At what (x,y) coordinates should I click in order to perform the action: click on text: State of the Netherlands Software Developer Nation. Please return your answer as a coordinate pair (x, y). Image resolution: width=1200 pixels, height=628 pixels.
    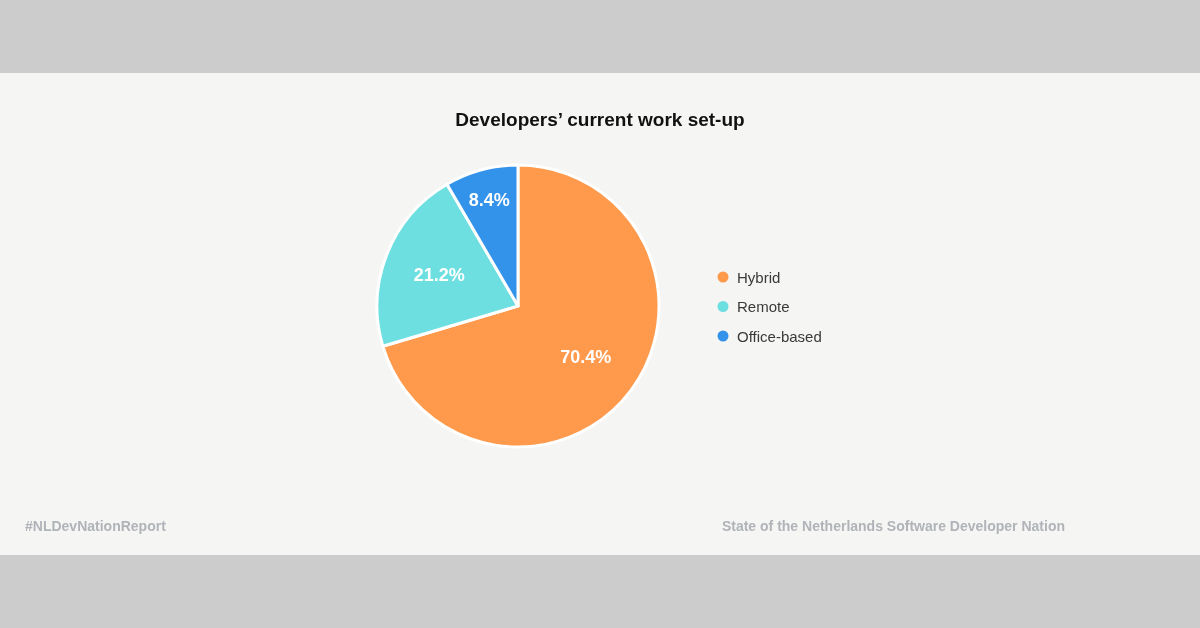
    Looking at the image, I should click on (893, 526).